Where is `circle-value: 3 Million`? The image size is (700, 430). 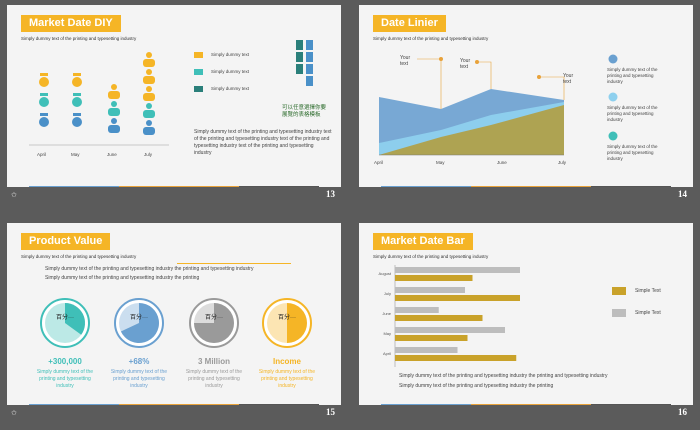
circle-value: 3 Million is located at coordinates (214, 361).